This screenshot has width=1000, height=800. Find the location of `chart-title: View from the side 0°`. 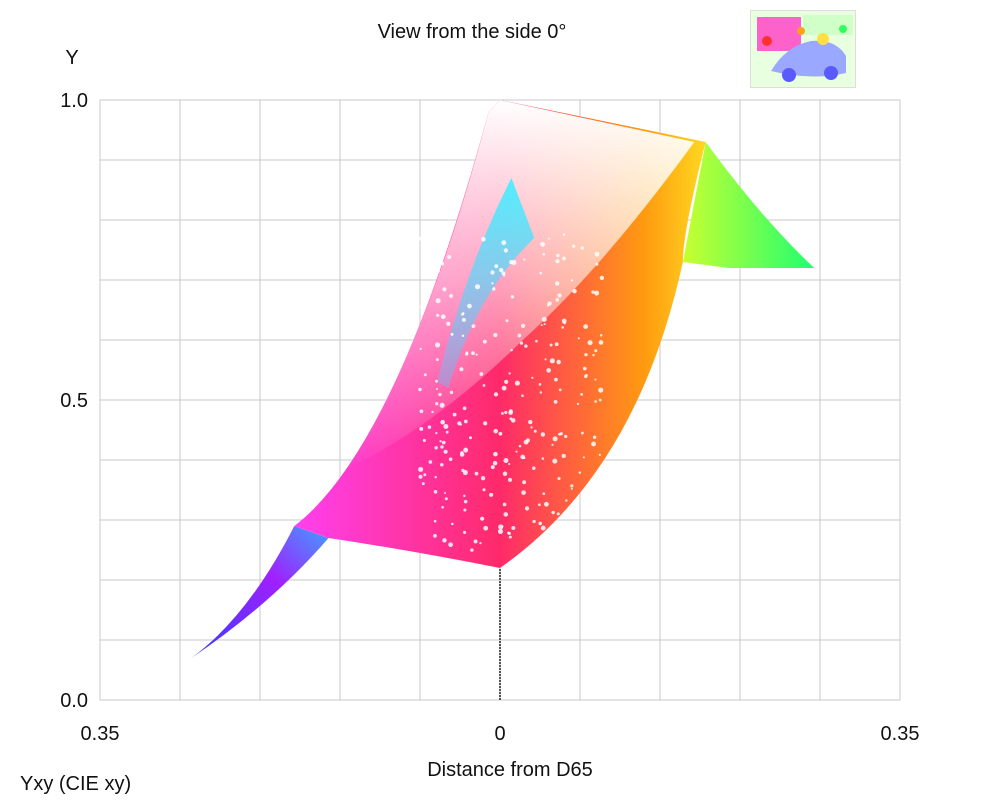

chart-title: View from the side 0° is located at coordinates (472, 32).